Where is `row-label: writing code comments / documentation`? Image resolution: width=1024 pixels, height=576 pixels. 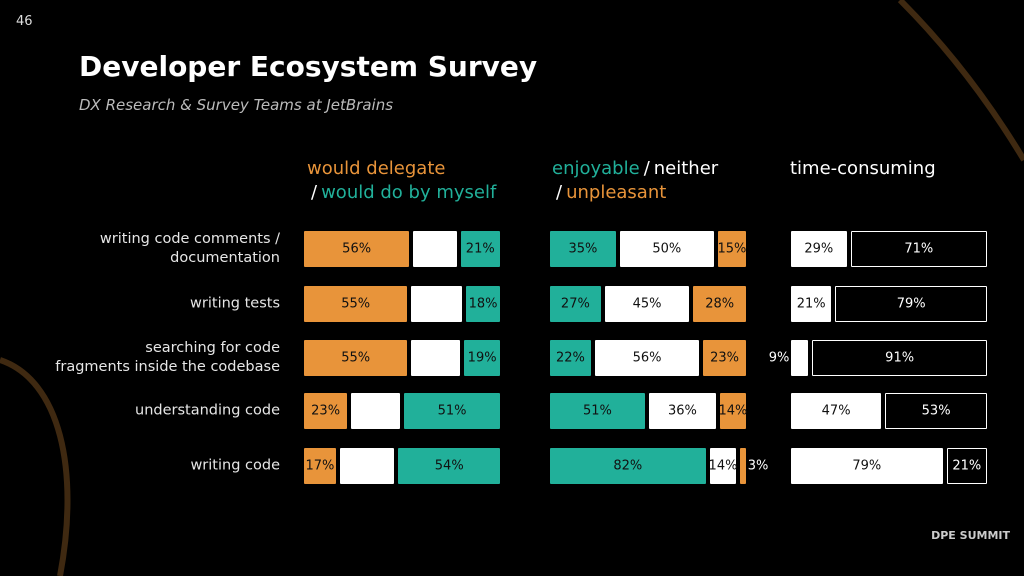 row-label: writing code comments / documentation is located at coordinates (189, 248).